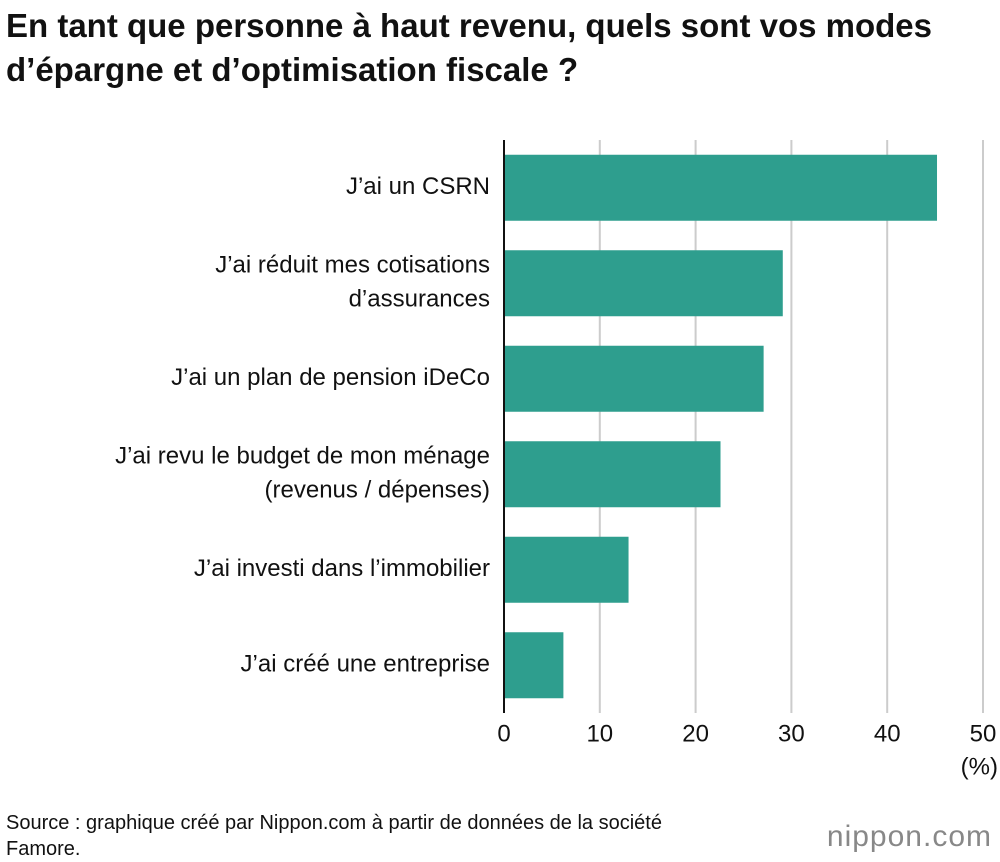 The height and width of the screenshot is (862, 1000). What do you see at coordinates (377, 490) in the screenshot?
I see `y-tick-label: (revenus / dépenses)` at bounding box center [377, 490].